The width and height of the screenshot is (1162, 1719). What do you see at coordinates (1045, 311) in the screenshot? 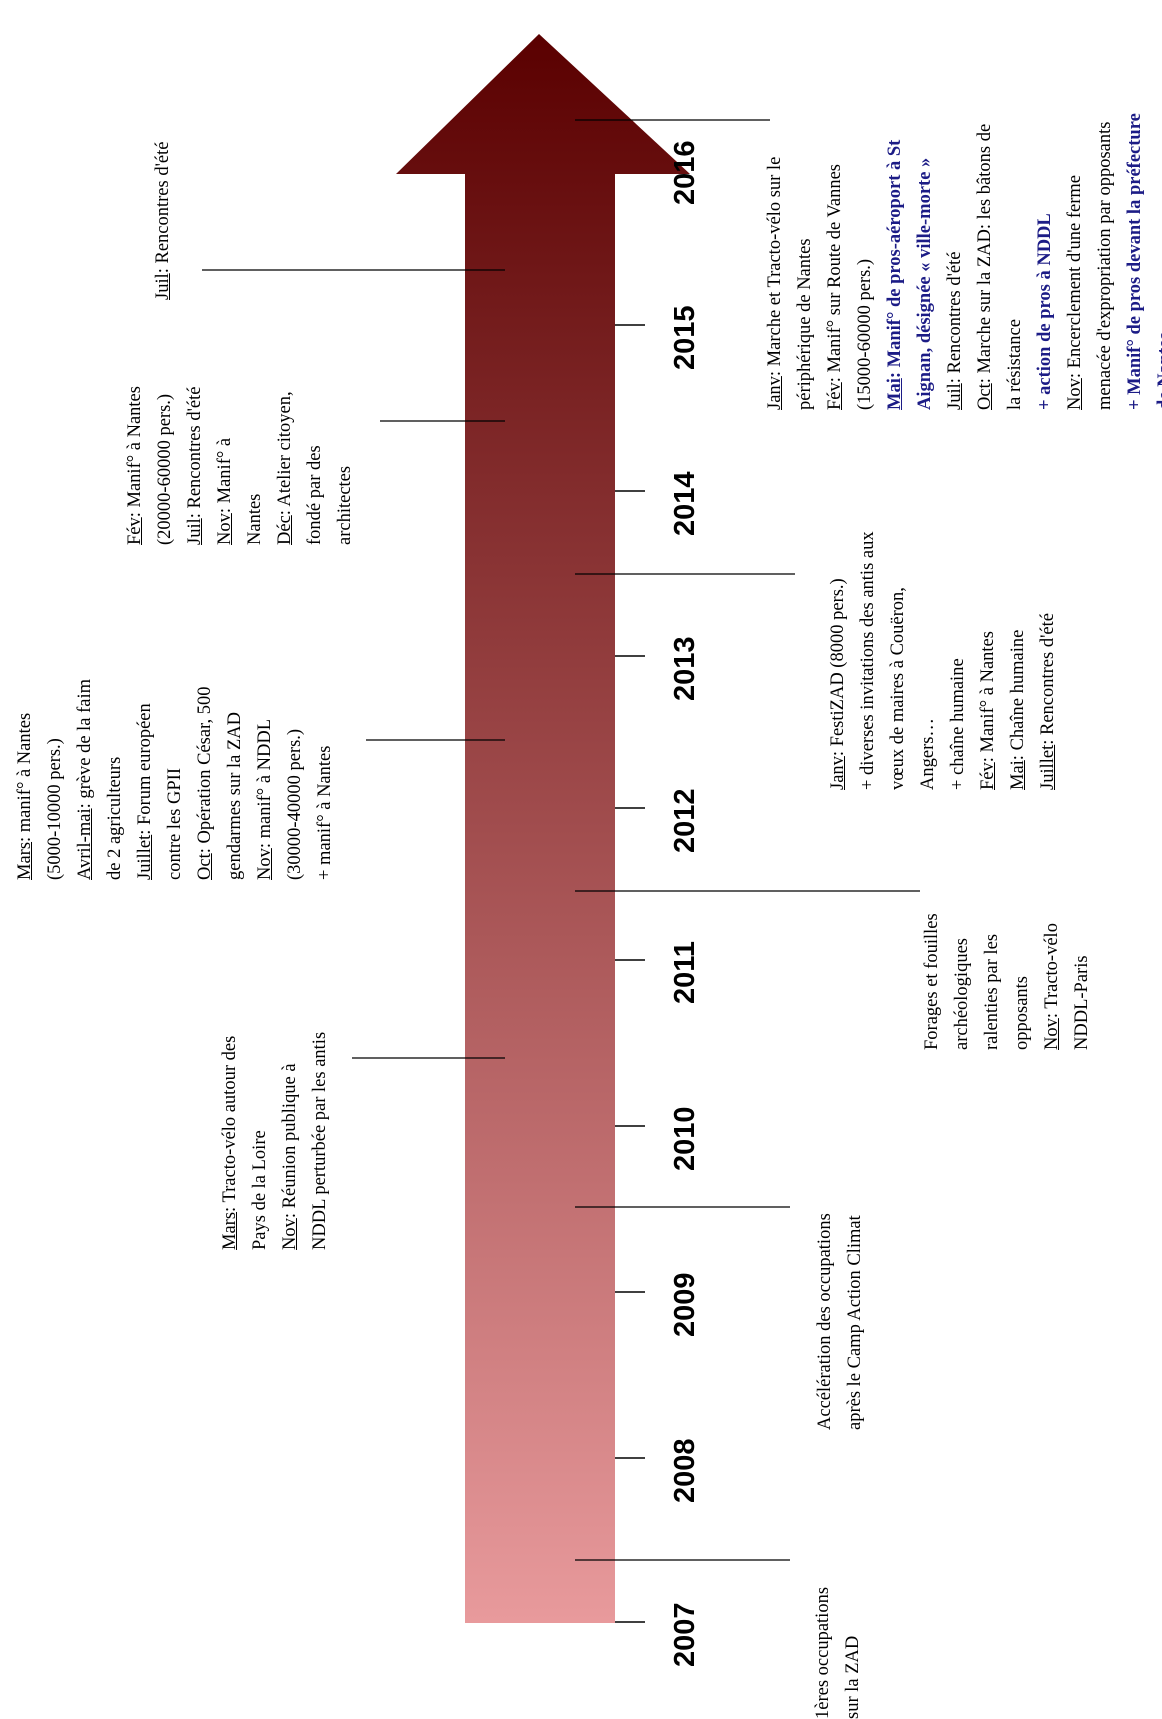
I see `event-text: + action de pros à NDDL` at bounding box center [1045, 311].